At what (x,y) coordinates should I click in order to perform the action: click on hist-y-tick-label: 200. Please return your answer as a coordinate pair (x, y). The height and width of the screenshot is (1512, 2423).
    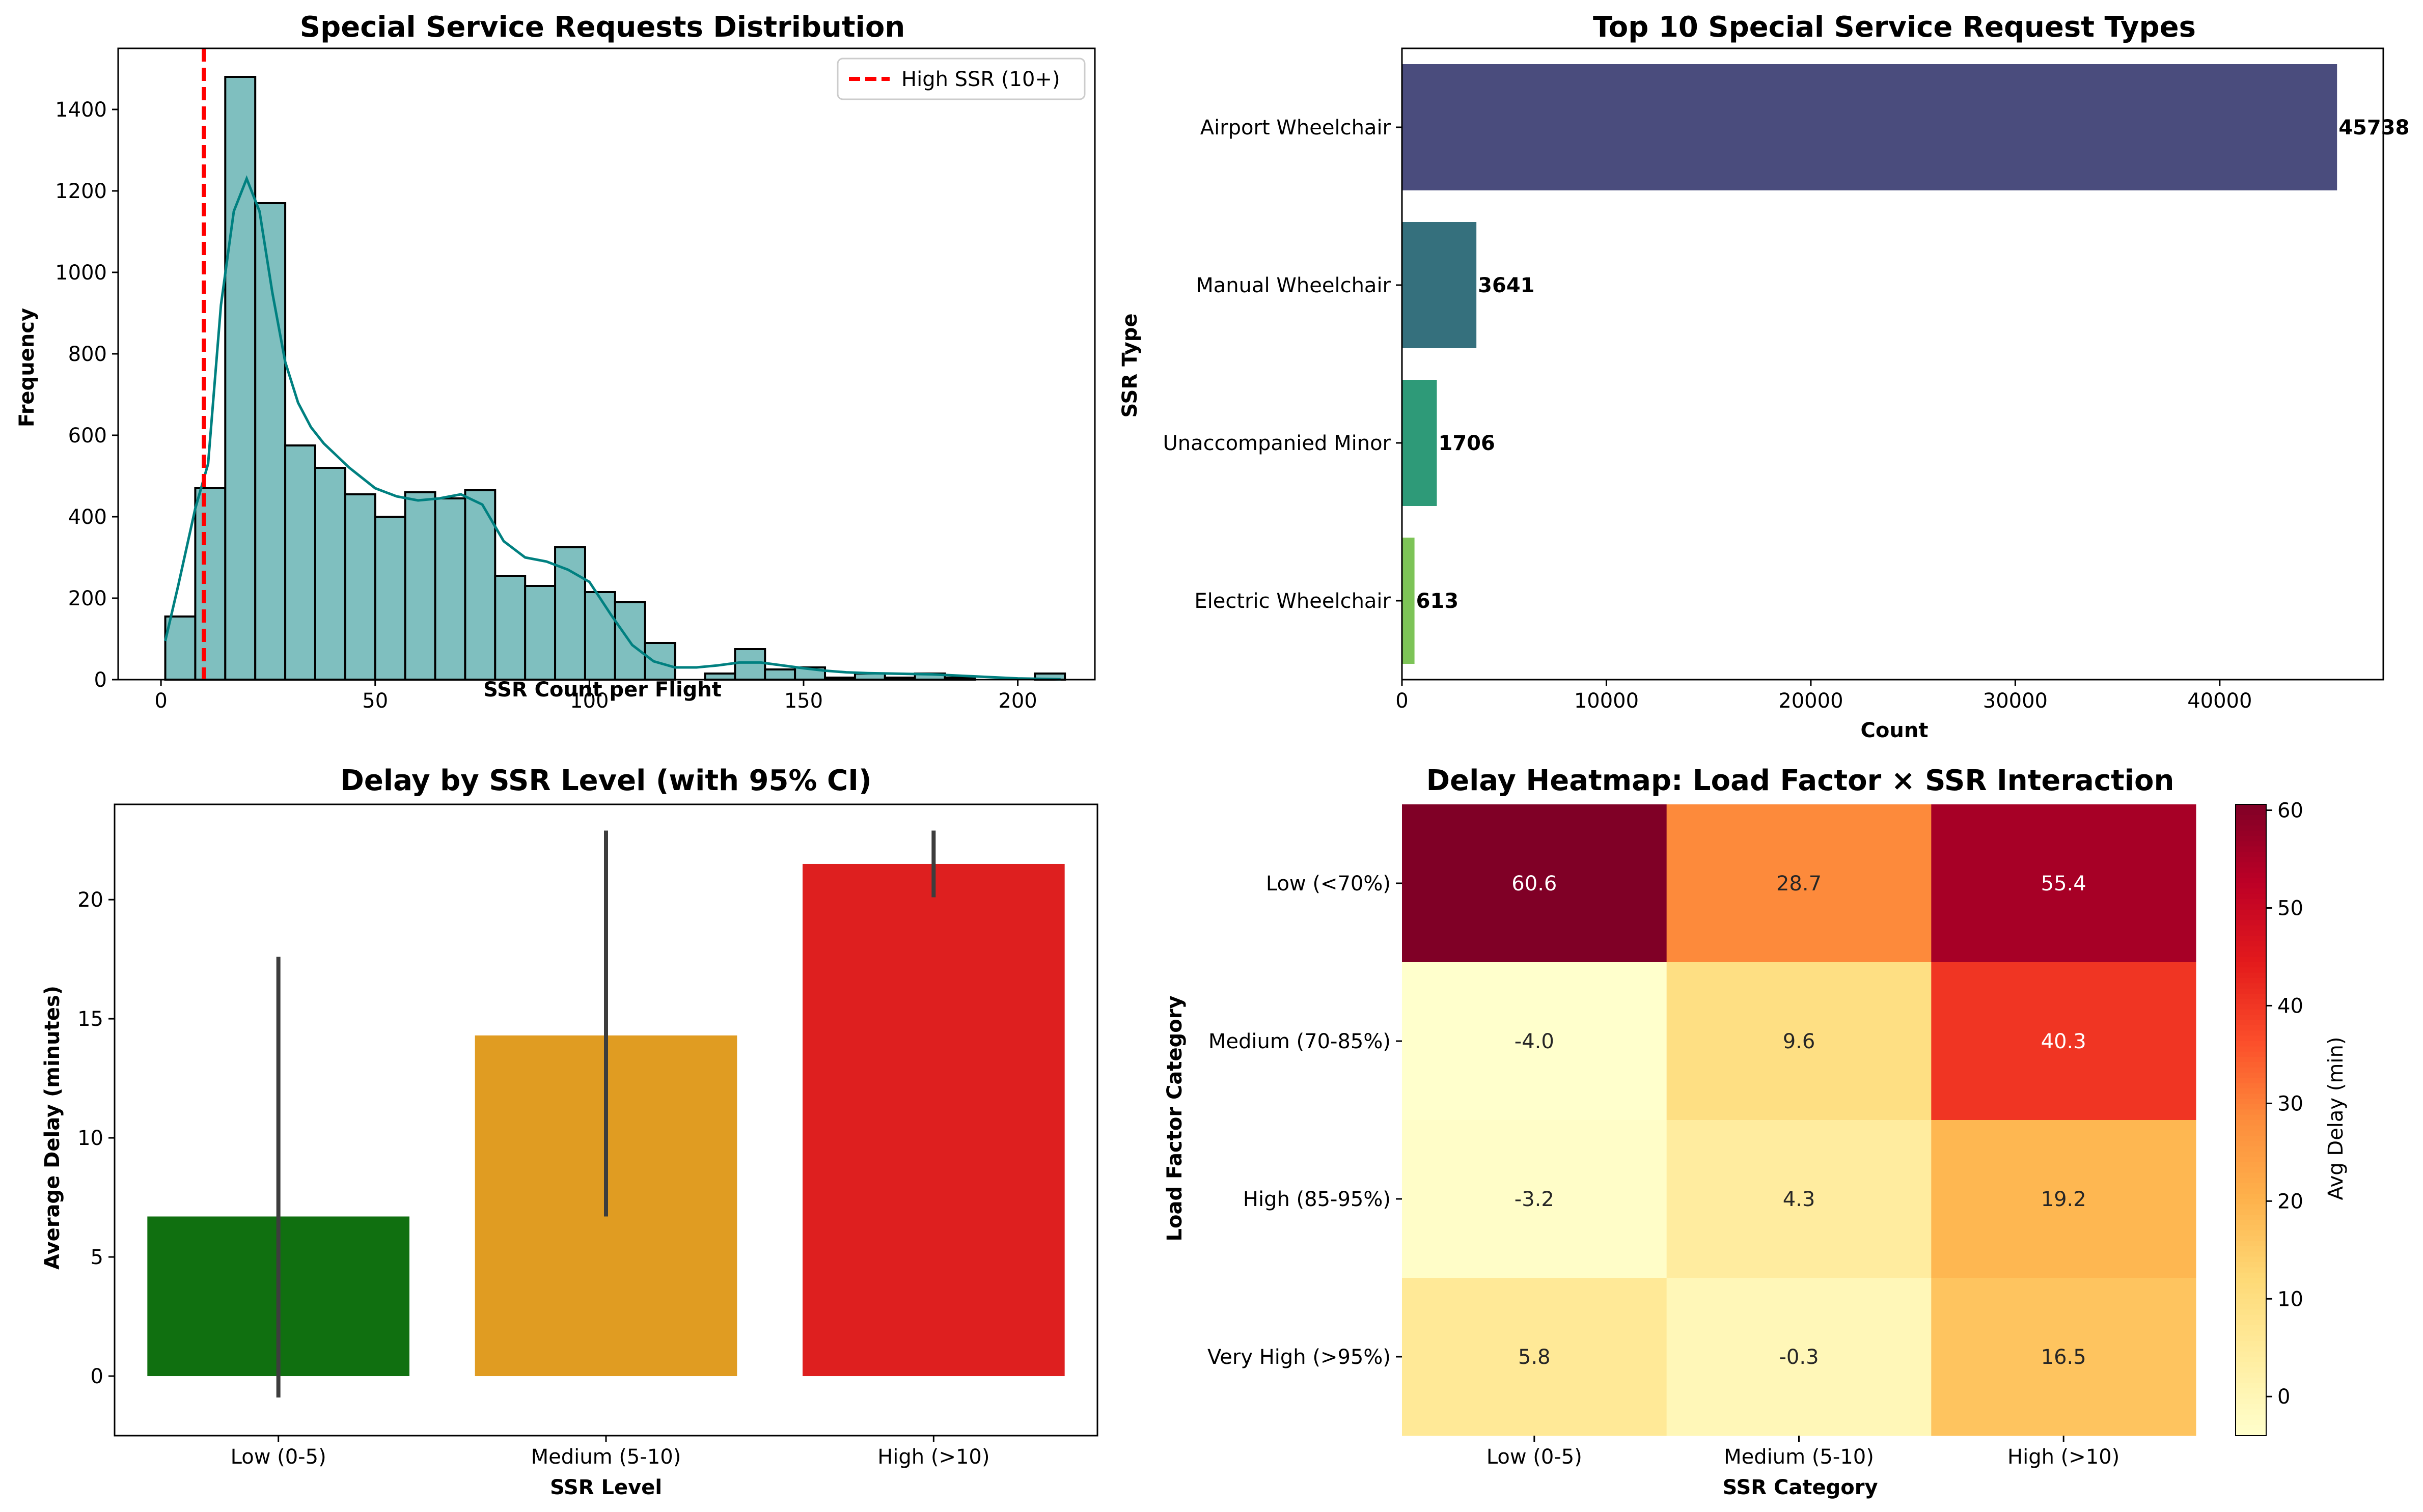
    Looking at the image, I should click on (87, 598).